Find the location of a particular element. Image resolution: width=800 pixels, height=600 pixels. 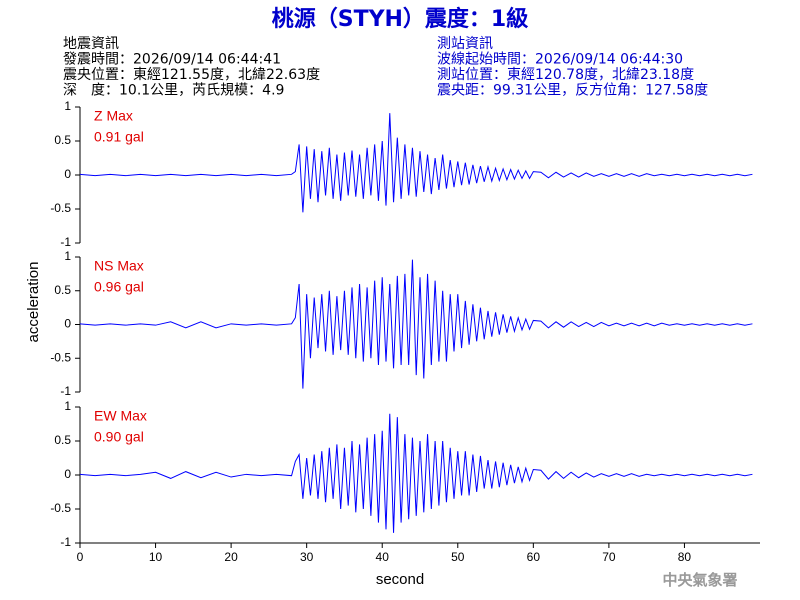

x-tick-label: 60 is located at coordinates (534, 557).